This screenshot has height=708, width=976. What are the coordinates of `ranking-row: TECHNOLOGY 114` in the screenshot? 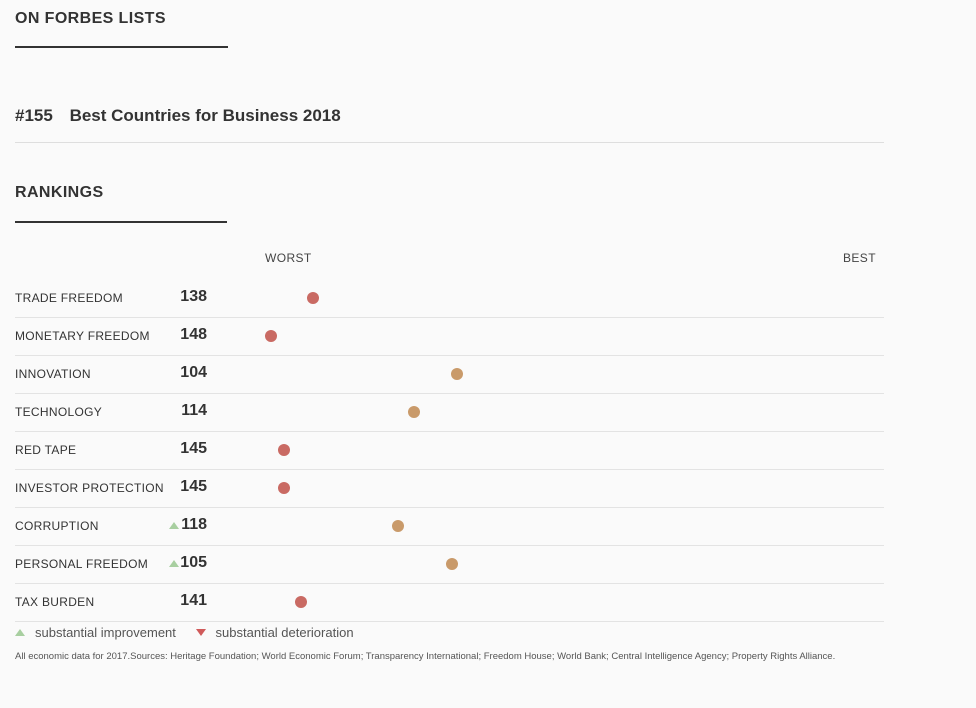 It's located at (449, 413).